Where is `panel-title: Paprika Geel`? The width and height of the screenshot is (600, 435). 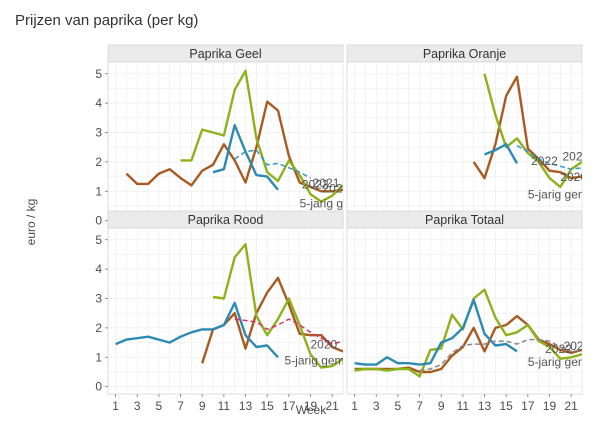 panel-title: Paprika Geel is located at coordinates (225, 54).